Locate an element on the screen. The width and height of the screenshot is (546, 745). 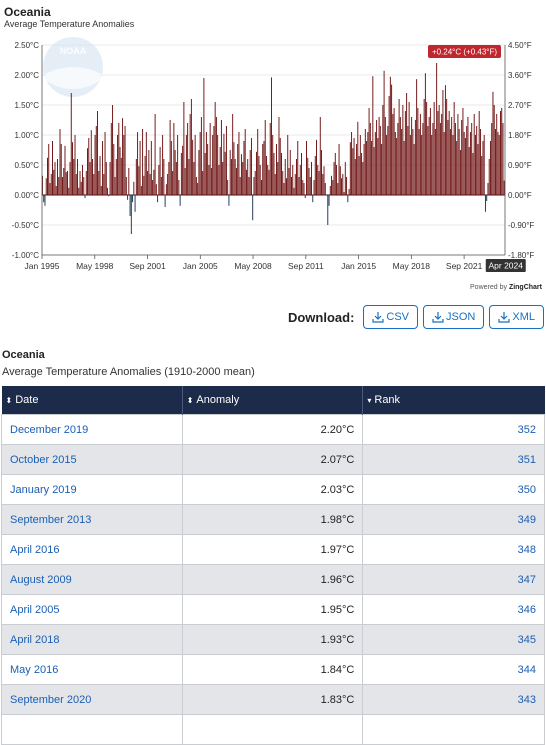
date-cell: December 2019 is located at coordinates (92, 429).